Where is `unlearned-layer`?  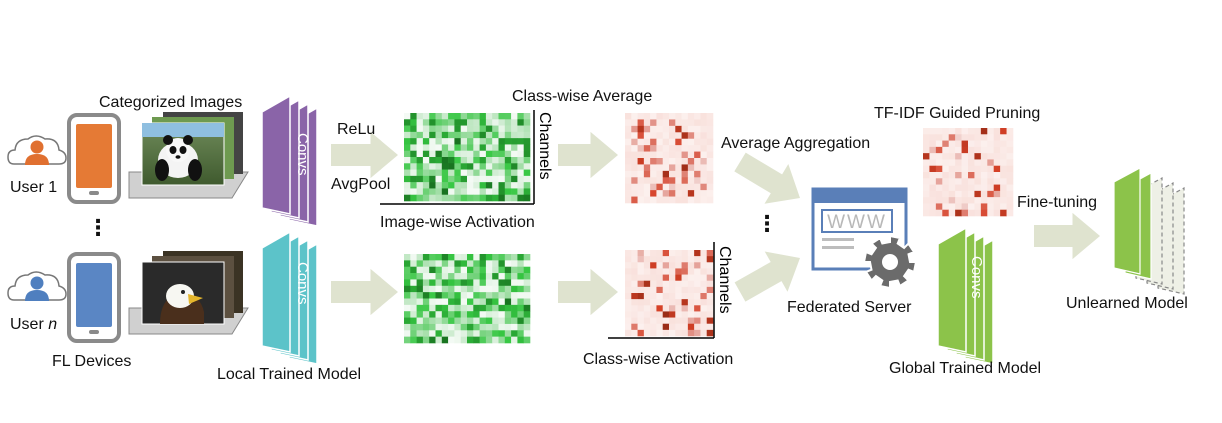 unlearned-layer is located at coordinates (1127, 220).